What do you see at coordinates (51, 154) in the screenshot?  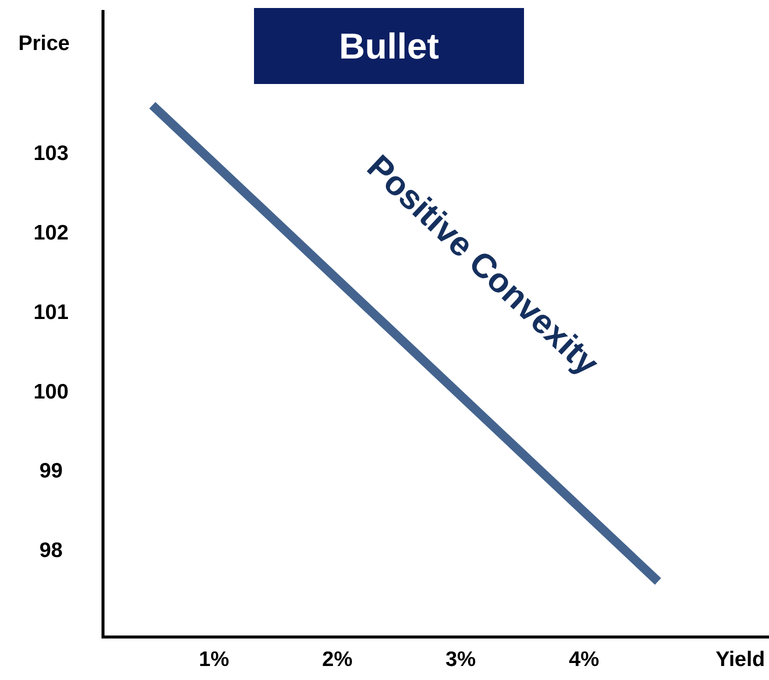 I see `y-tick-label: 103` at bounding box center [51, 154].